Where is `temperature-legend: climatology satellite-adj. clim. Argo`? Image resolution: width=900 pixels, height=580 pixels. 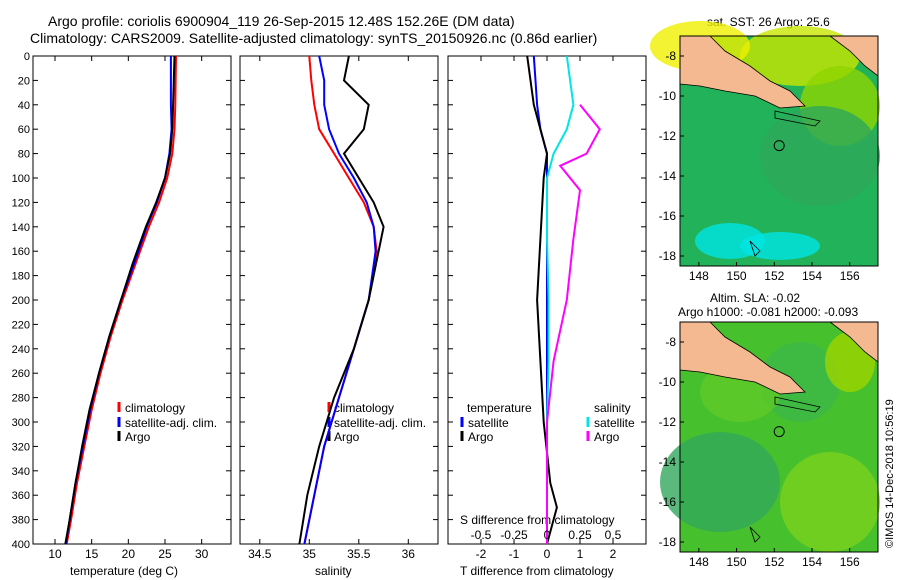 temperature-legend: climatology satellite-adj. clim. Argo is located at coordinates (167, 422).